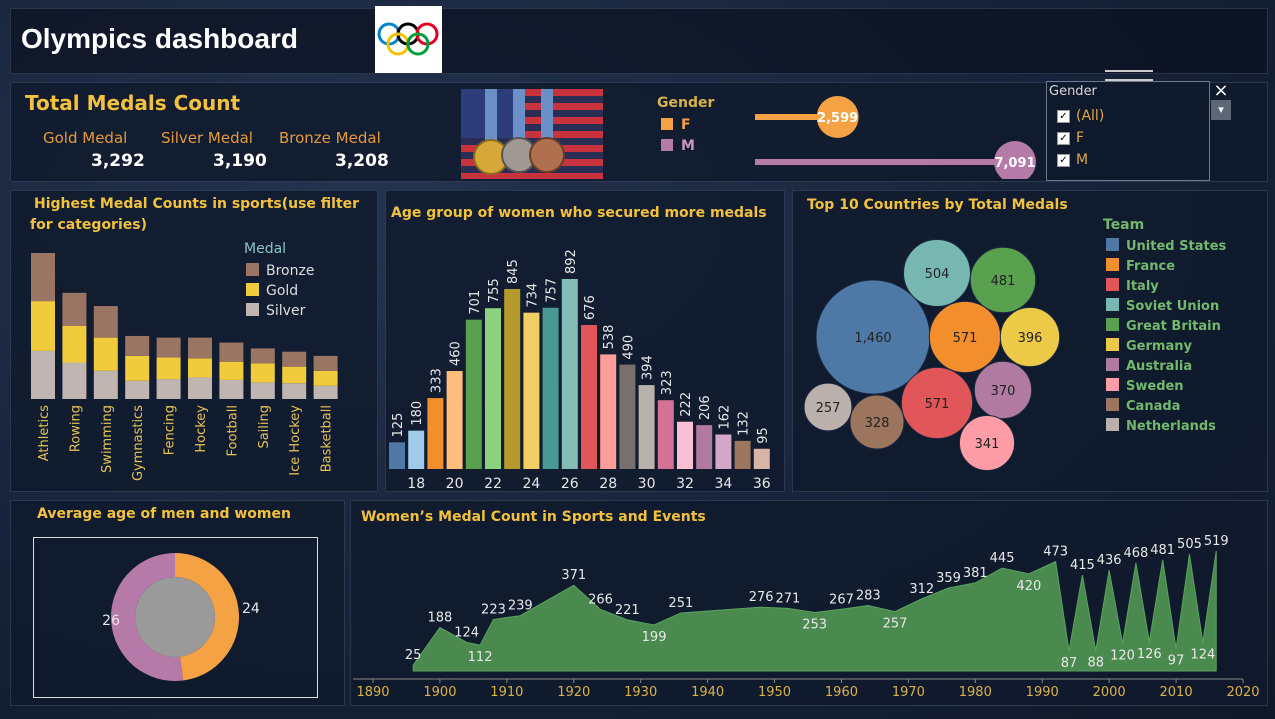 The height and width of the screenshot is (719, 1275). What do you see at coordinates (1129, 75) in the screenshot?
I see `resize-handle-icon` at bounding box center [1129, 75].